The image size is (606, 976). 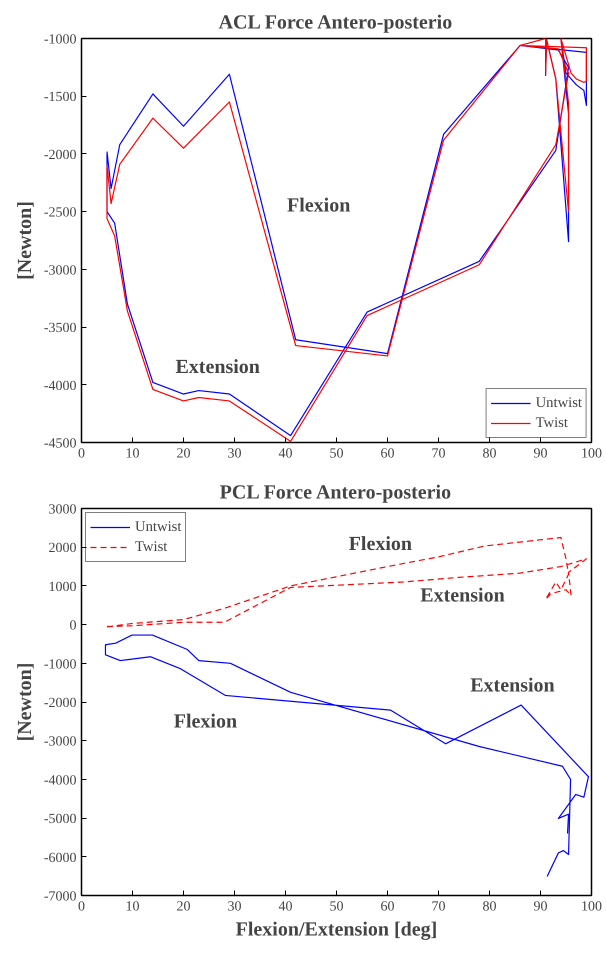 What do you see at coordinates (60, 328) in the screenshot?
I see `y-tick-label: -3500` at bounding box center [60, 328].